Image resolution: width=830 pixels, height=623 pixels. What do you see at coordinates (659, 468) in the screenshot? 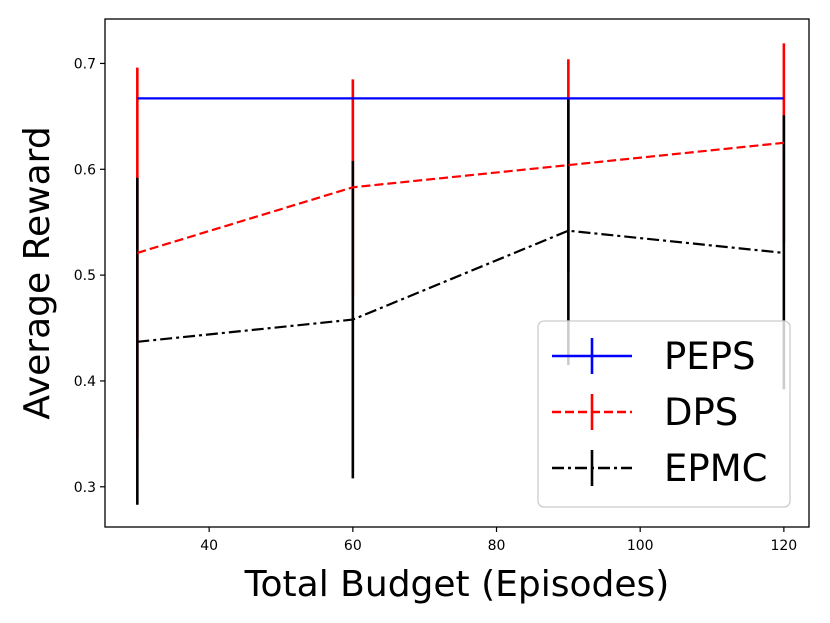
I see `legend-item-epmc: EPMC` at bounding box center [659, 468].